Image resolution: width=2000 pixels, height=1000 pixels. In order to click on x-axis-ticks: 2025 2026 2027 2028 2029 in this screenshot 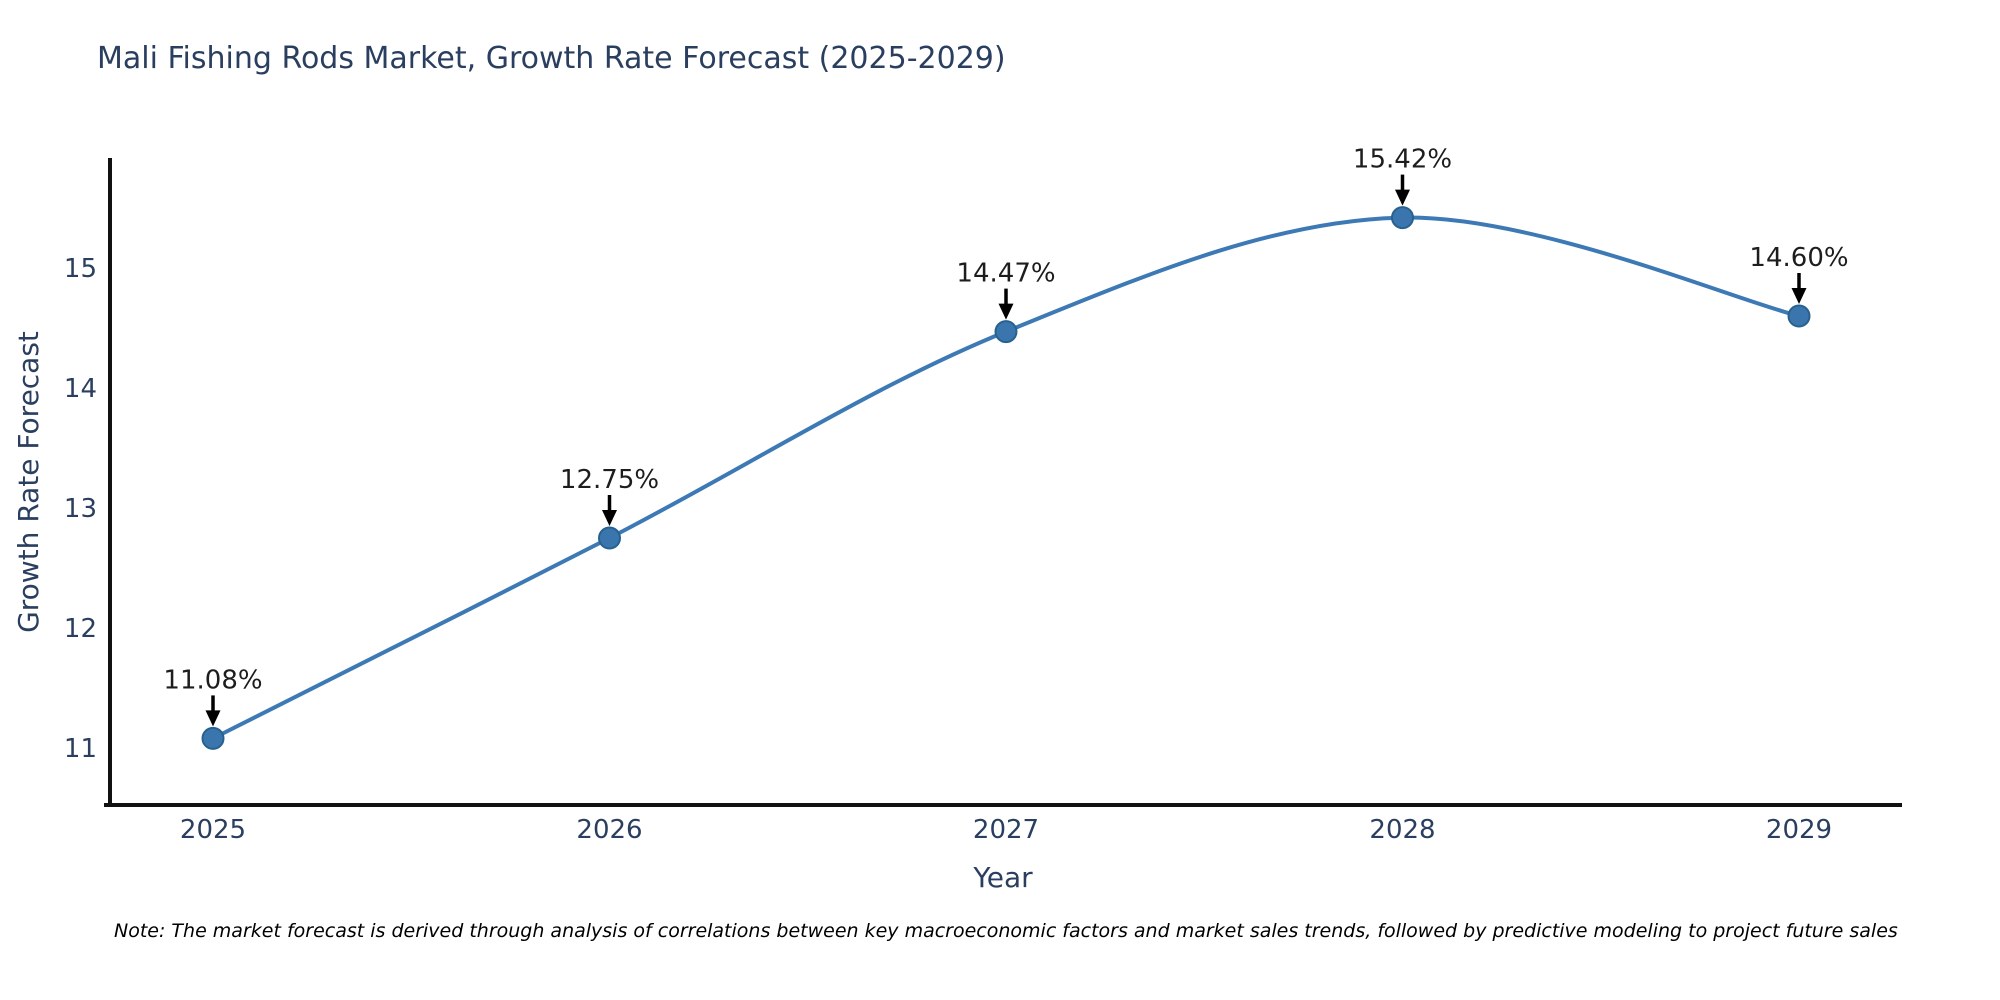, I will do `click(1006, 830)`.